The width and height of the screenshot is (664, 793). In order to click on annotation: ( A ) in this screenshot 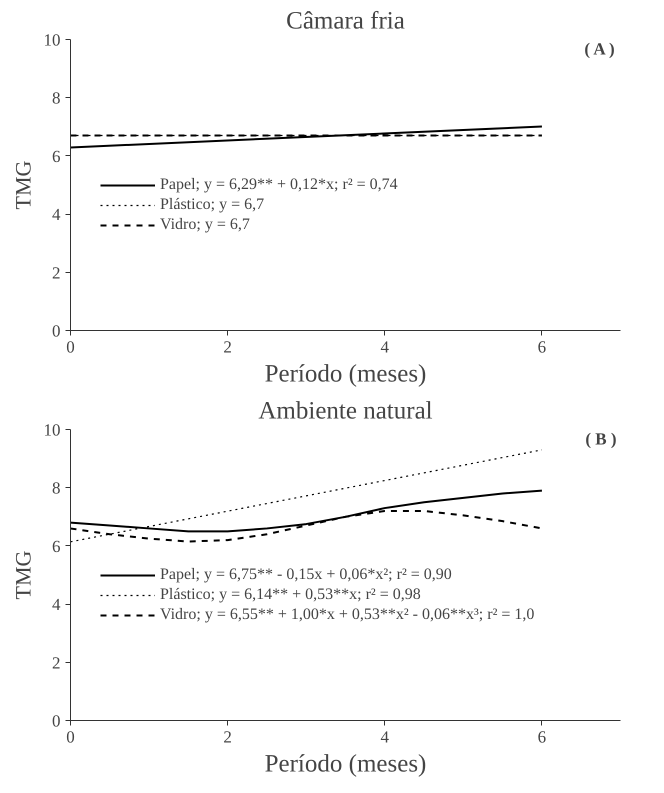, I will do `click(599, 49)`.